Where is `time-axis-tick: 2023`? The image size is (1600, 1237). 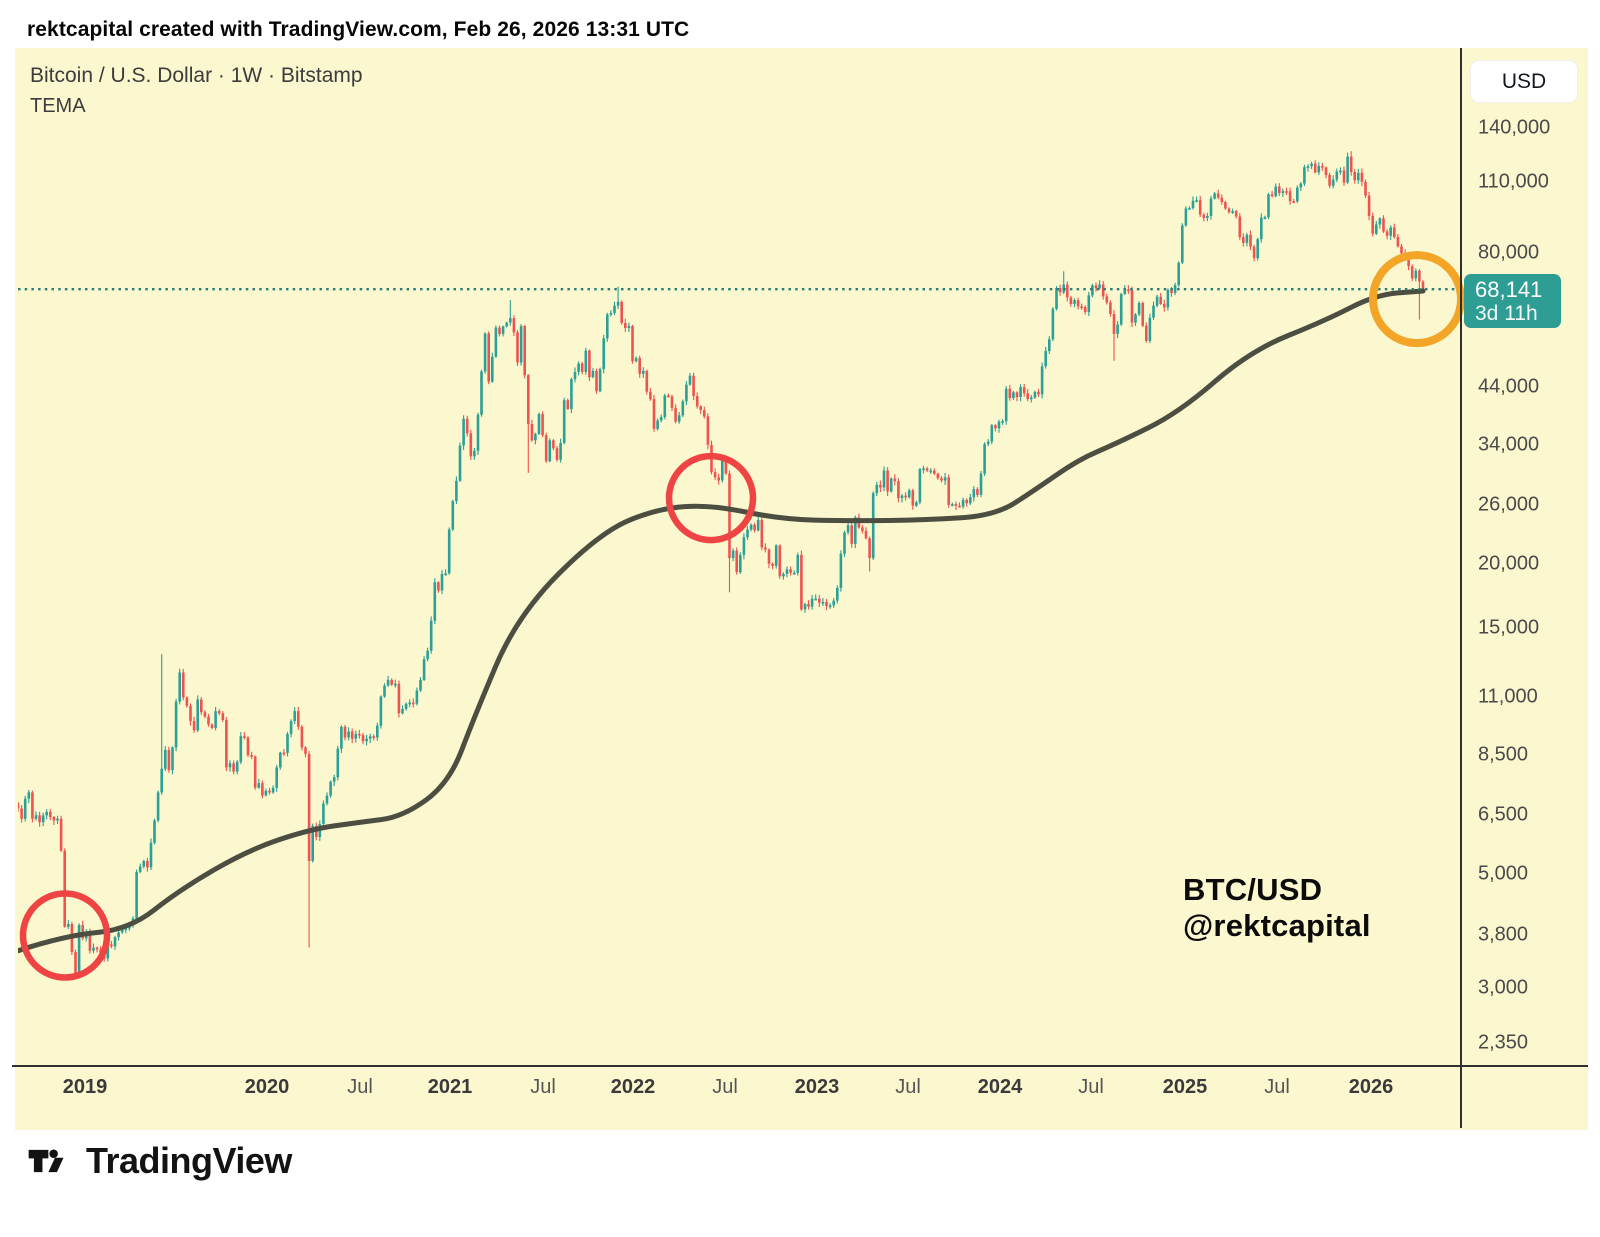 time-axis-tick: 2023 is located at coordinates (817, 1087).